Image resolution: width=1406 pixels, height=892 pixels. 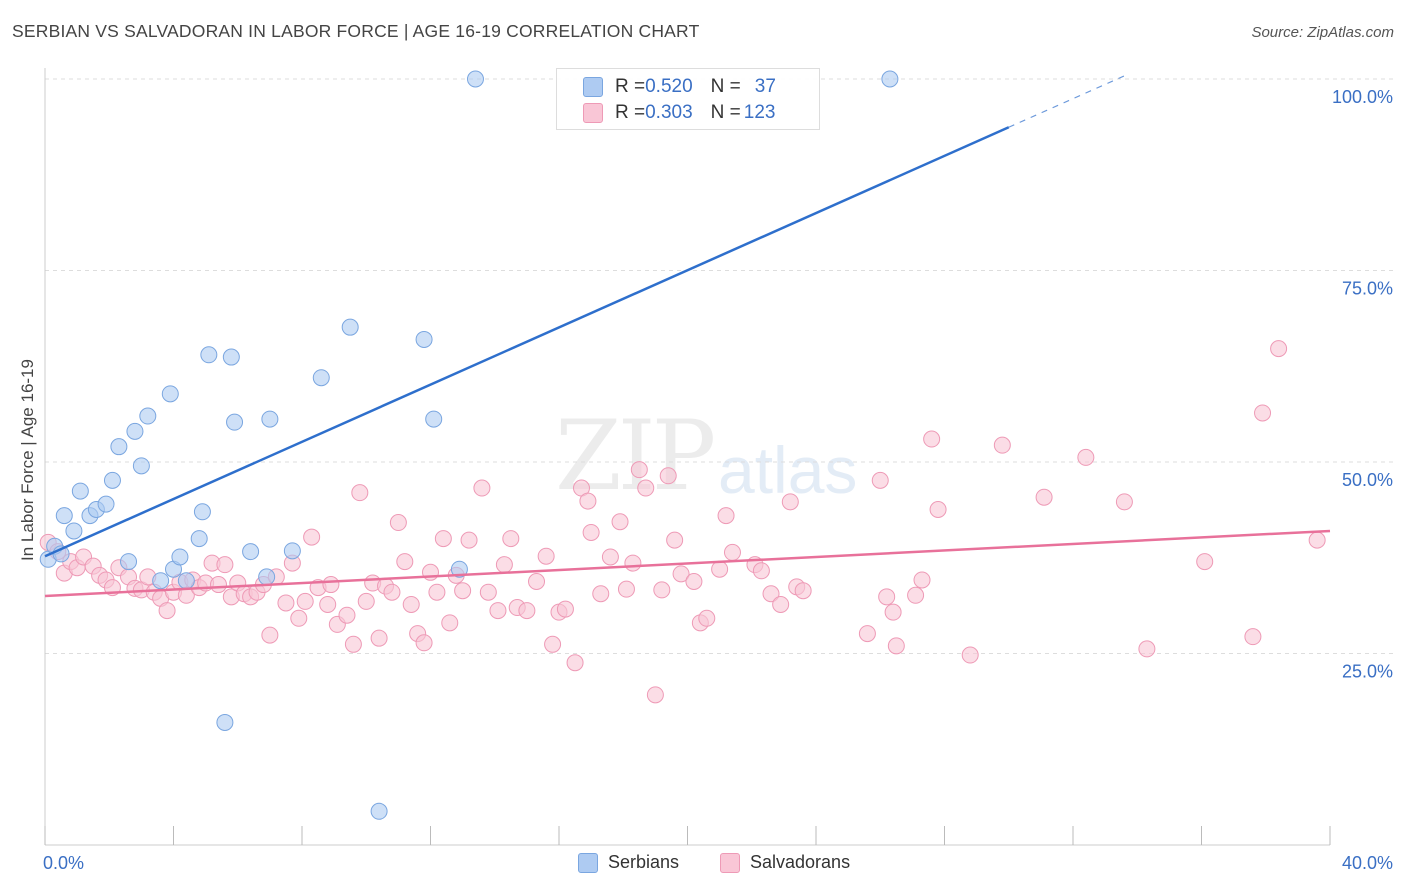 I want to click on y-axis-label: In Labor Force | Age 16-19, so click(x=27, y=460).